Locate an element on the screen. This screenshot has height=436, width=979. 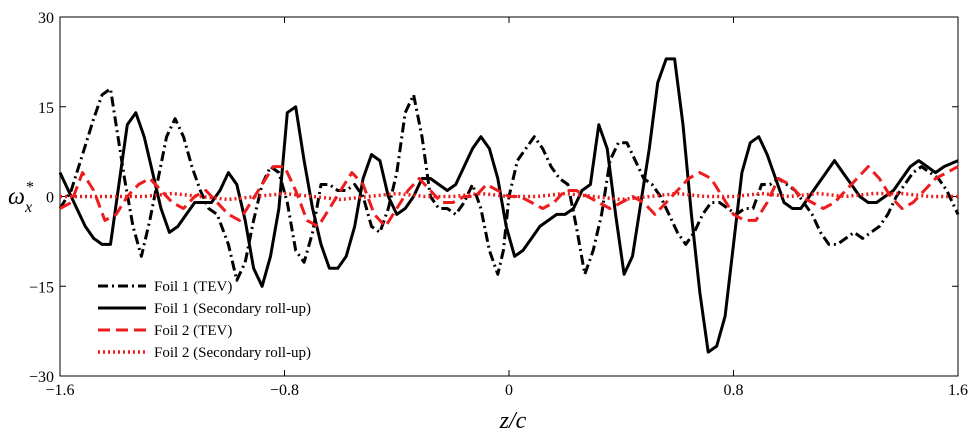
y-tick-label: −30 is located at coordinates (41, 377).